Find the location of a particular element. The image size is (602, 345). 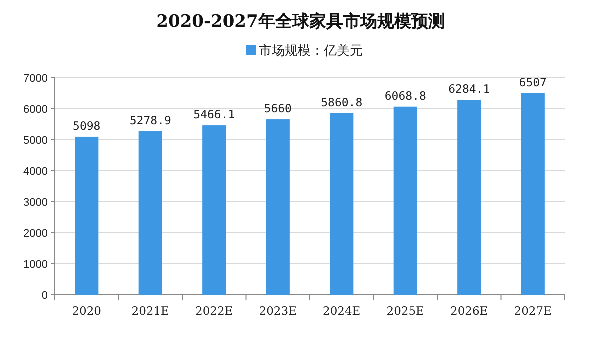

y-tick-label: 0 is located at coordinates (45, 296).